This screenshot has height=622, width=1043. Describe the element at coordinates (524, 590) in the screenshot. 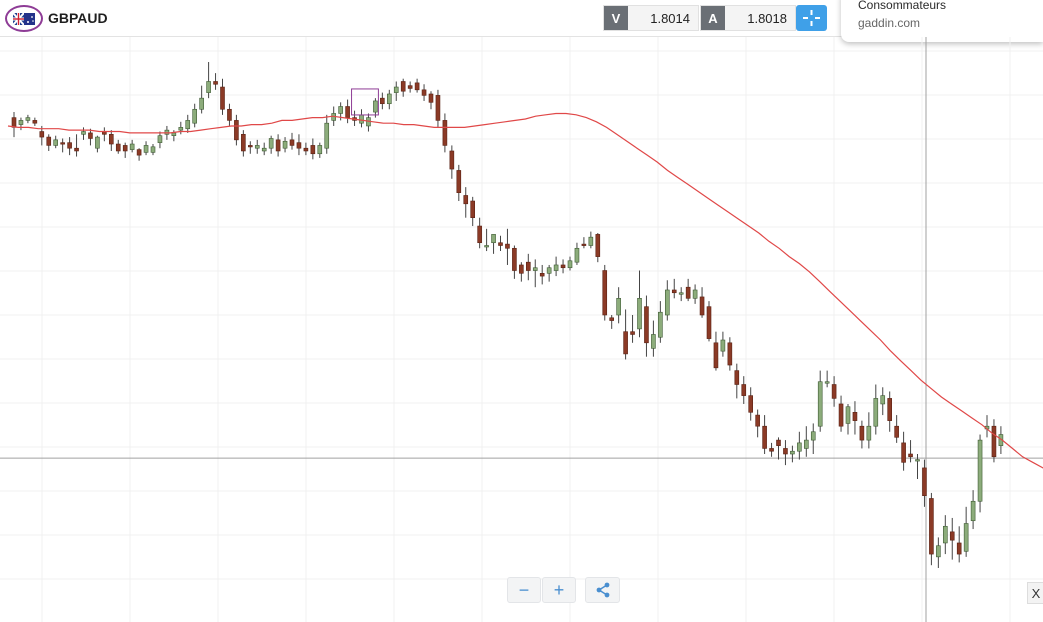

I see `zoom-out-button: −` at that location.